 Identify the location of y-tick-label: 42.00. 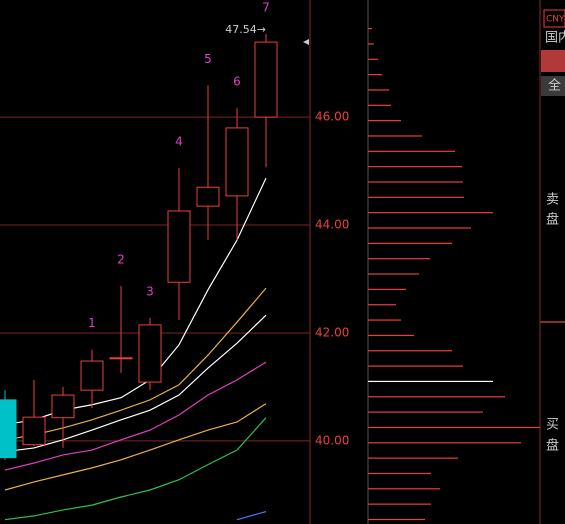
(332, 332).